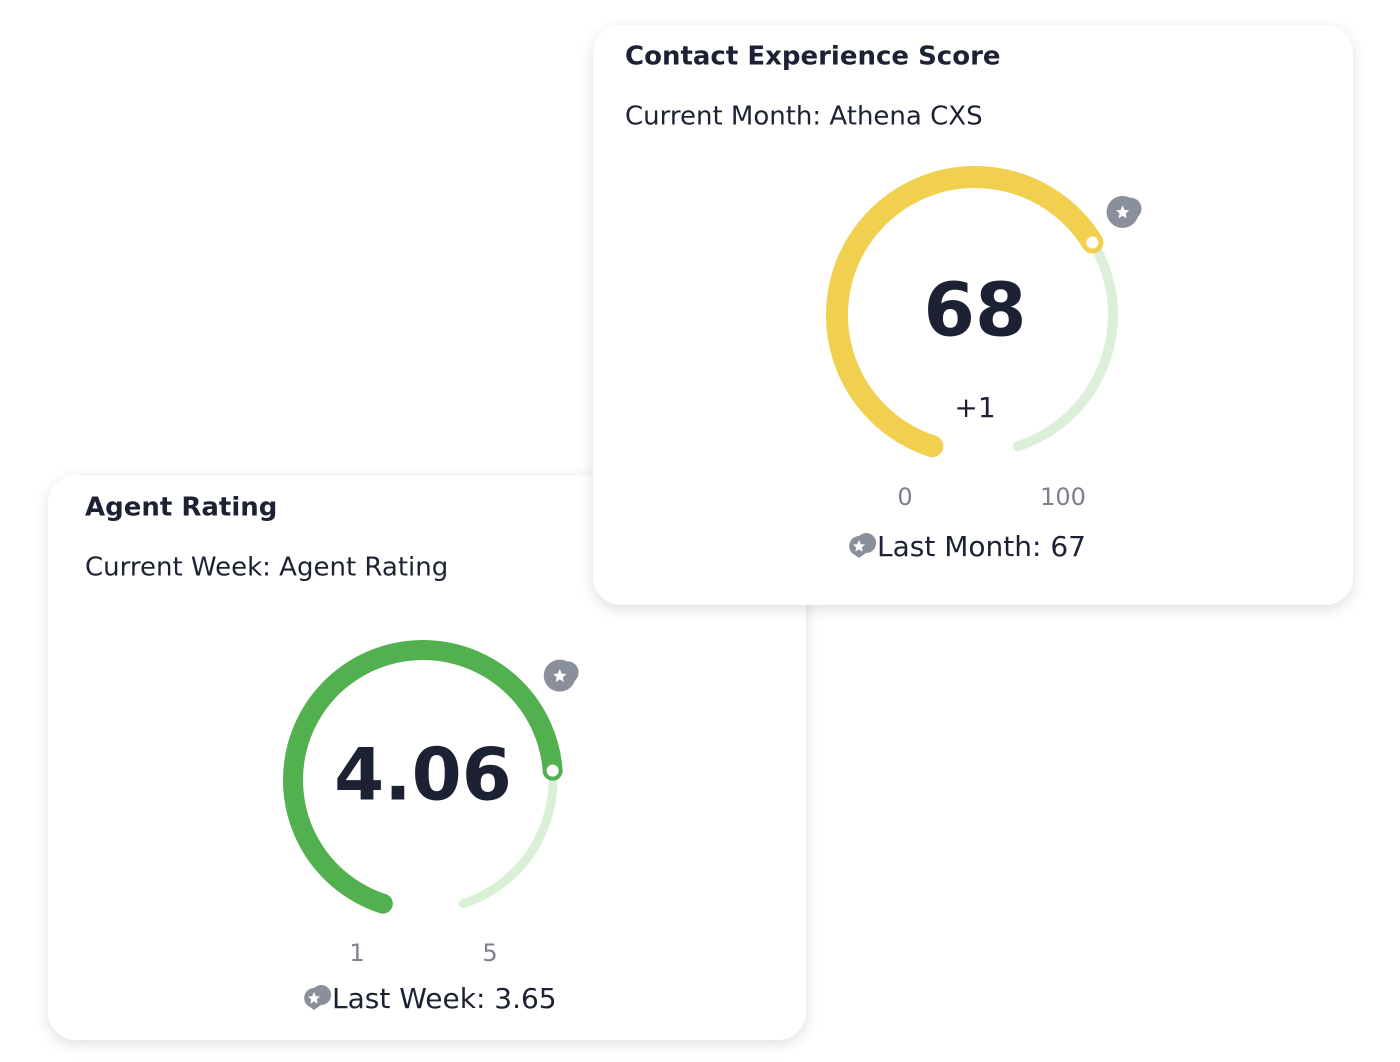  I want to click on gauge-range-label: 5, so click(489, 953).